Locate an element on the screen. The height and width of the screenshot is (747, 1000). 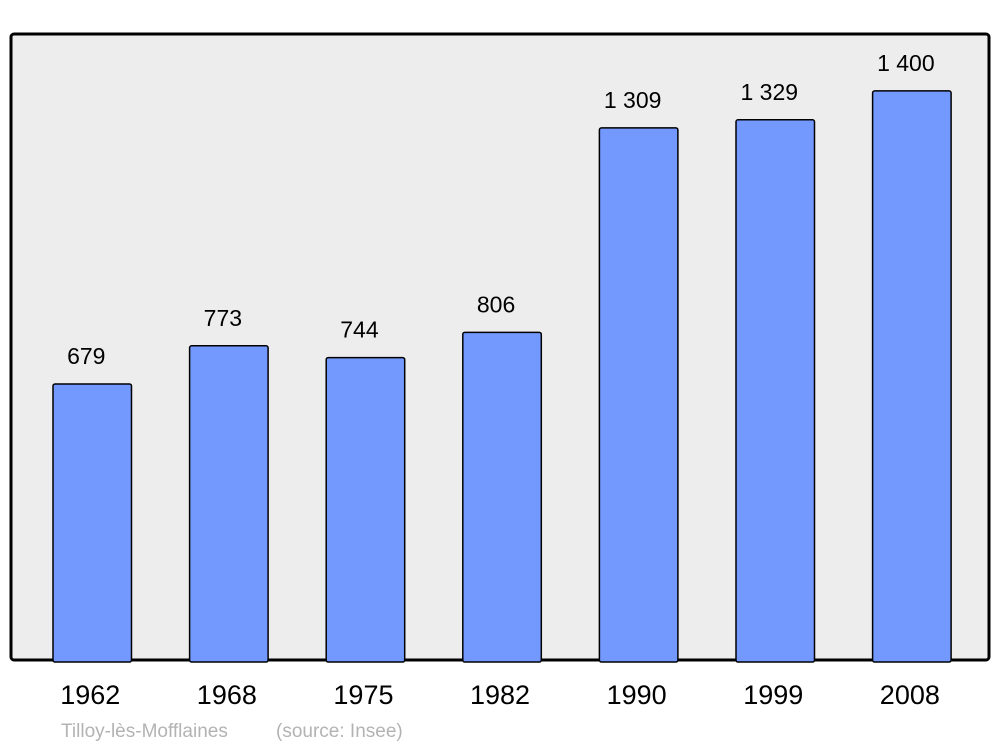
footer-source: (source: Insee) is located at coordinates (339, 731).